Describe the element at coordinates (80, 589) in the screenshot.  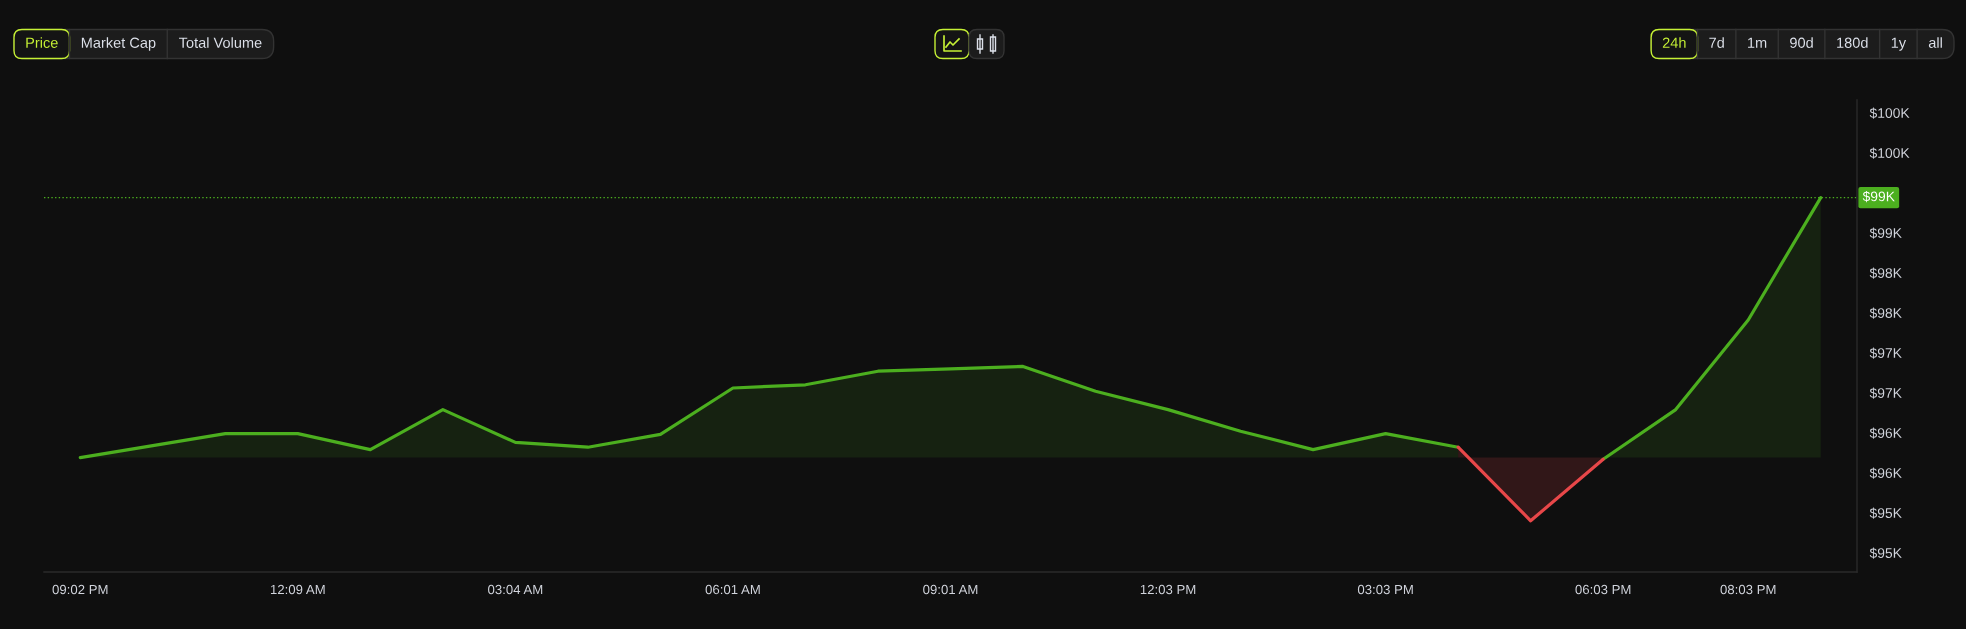
I see `x-tick-label: 09:02 PM` at that location.